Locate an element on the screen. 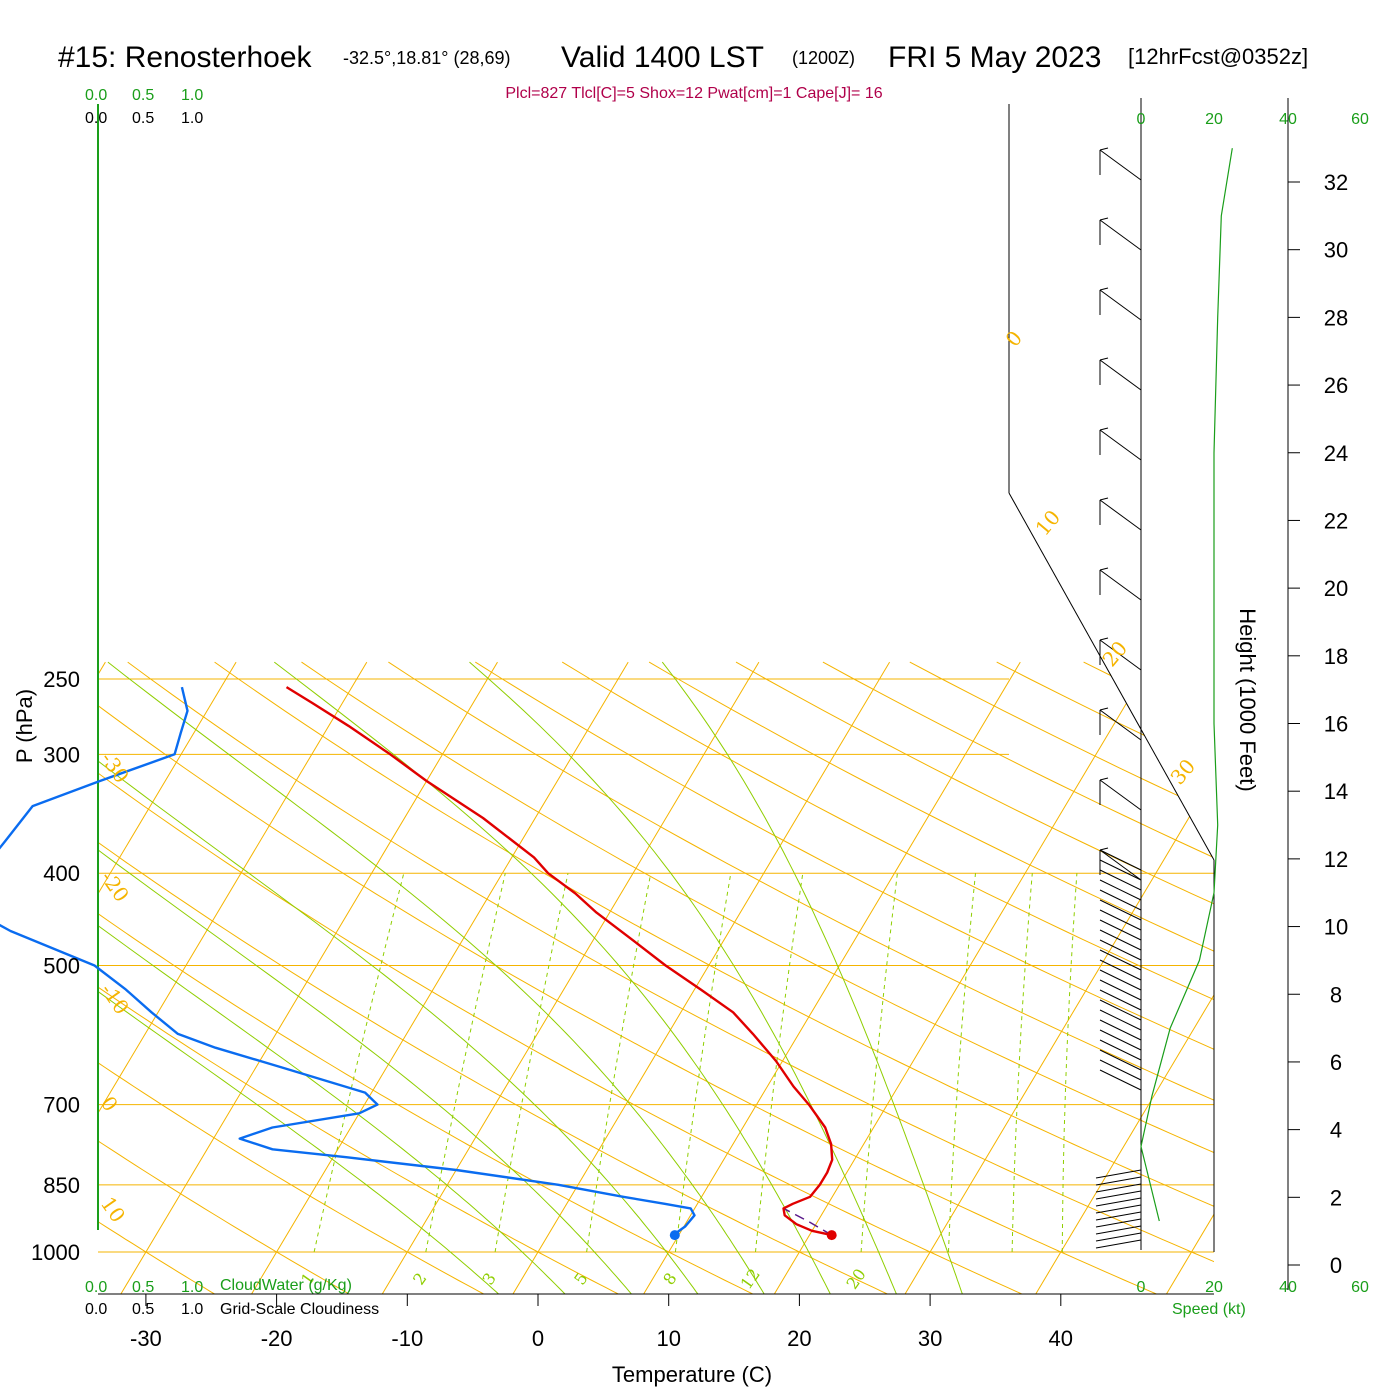  station-title: #15: Renosterhoek is located at coordinates (185, 57).